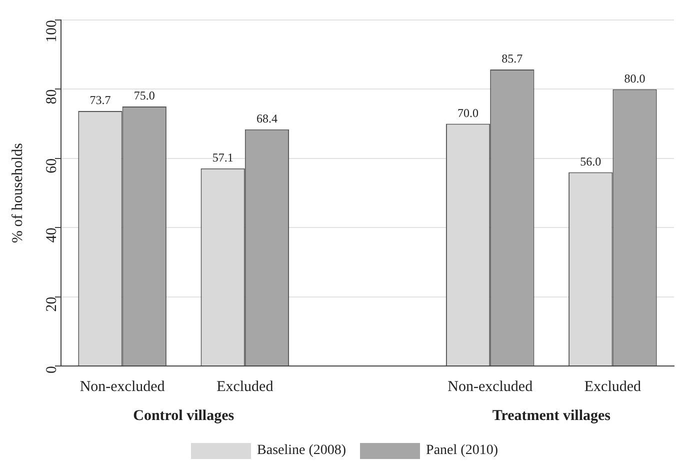 This screenshot has width=689, height=471. What do you see at coordinates (635, 78) in the screenshot?
I see `data-label: 80.0` at bounding box center [635, 78].